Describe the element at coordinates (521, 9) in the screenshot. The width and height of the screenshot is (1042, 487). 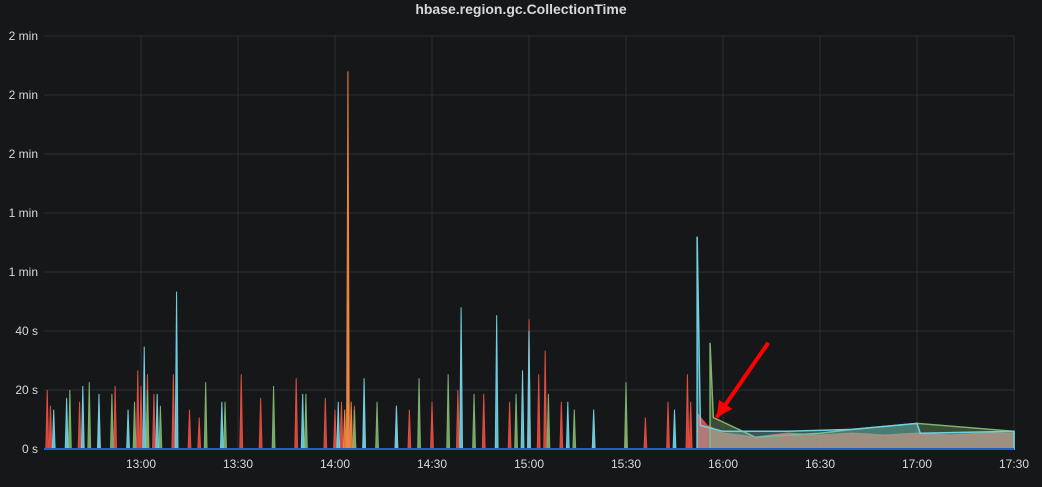
I see `chart-title: hbase.region.gc.CollectionTime` at that location.